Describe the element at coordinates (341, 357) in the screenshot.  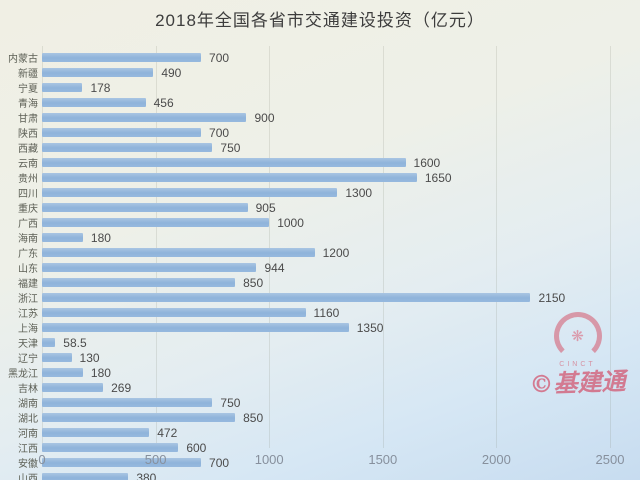
I see `bar-area: 130` at that location.